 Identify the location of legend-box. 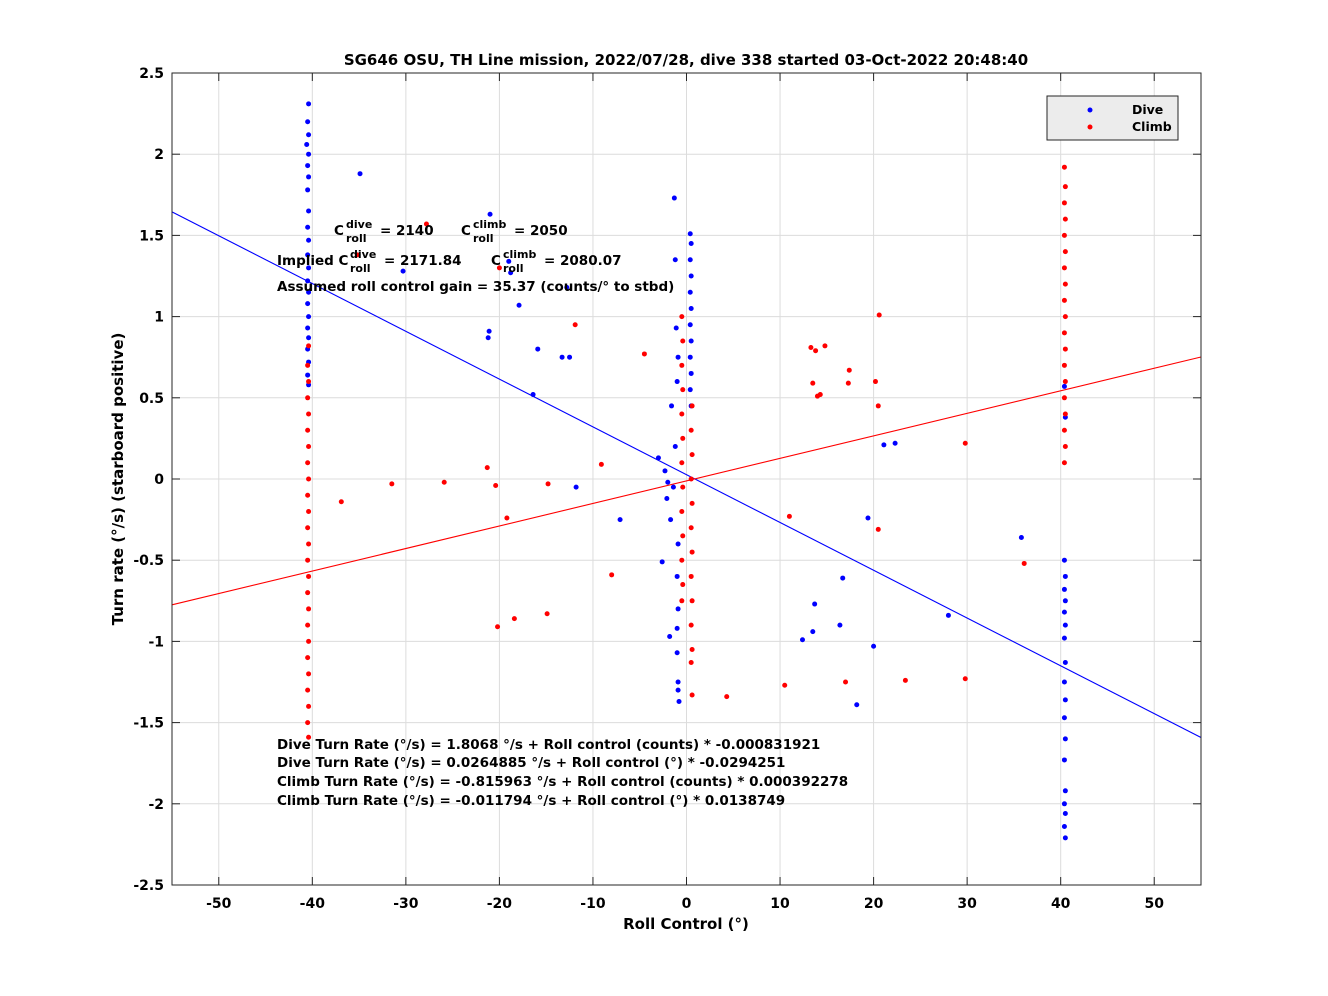
(1112, 118).